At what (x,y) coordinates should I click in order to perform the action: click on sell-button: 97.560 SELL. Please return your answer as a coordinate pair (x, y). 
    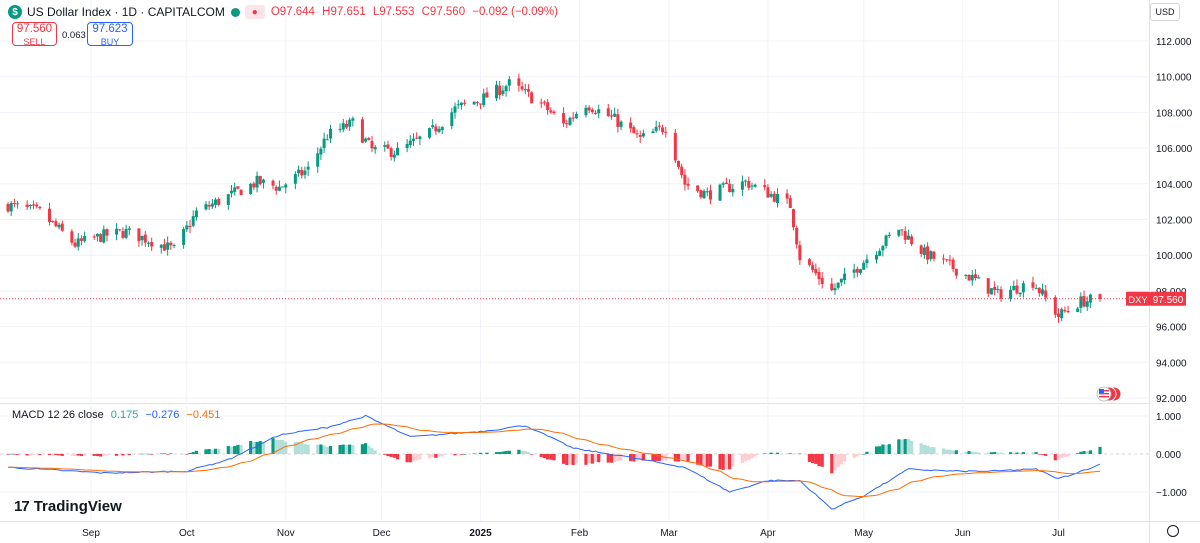
    Looking at the image, I should click on (34, 34).